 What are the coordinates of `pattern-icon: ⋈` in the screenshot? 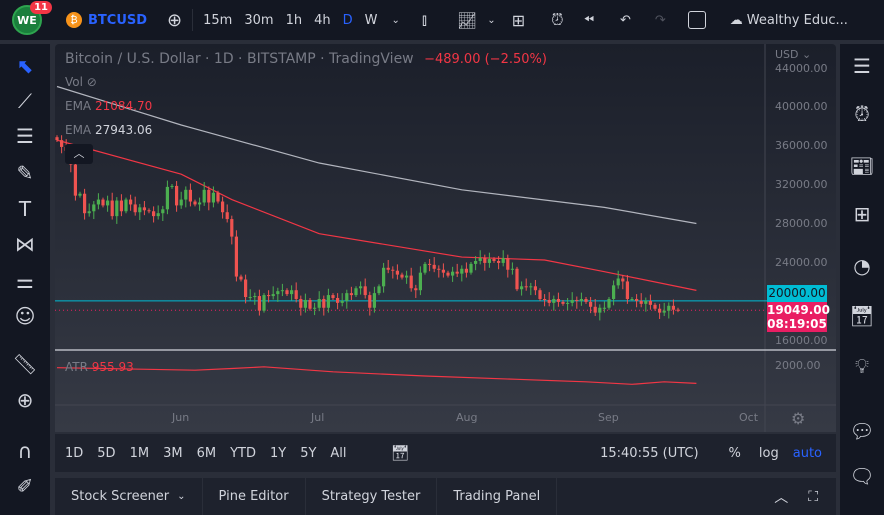 It's located at (25, 244).